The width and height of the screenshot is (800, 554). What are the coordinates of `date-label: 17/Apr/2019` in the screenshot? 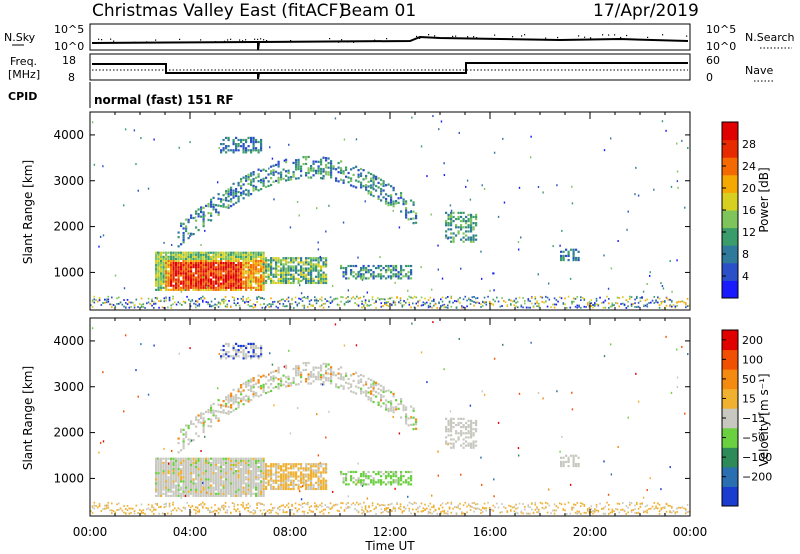 It's located at (646, 11).